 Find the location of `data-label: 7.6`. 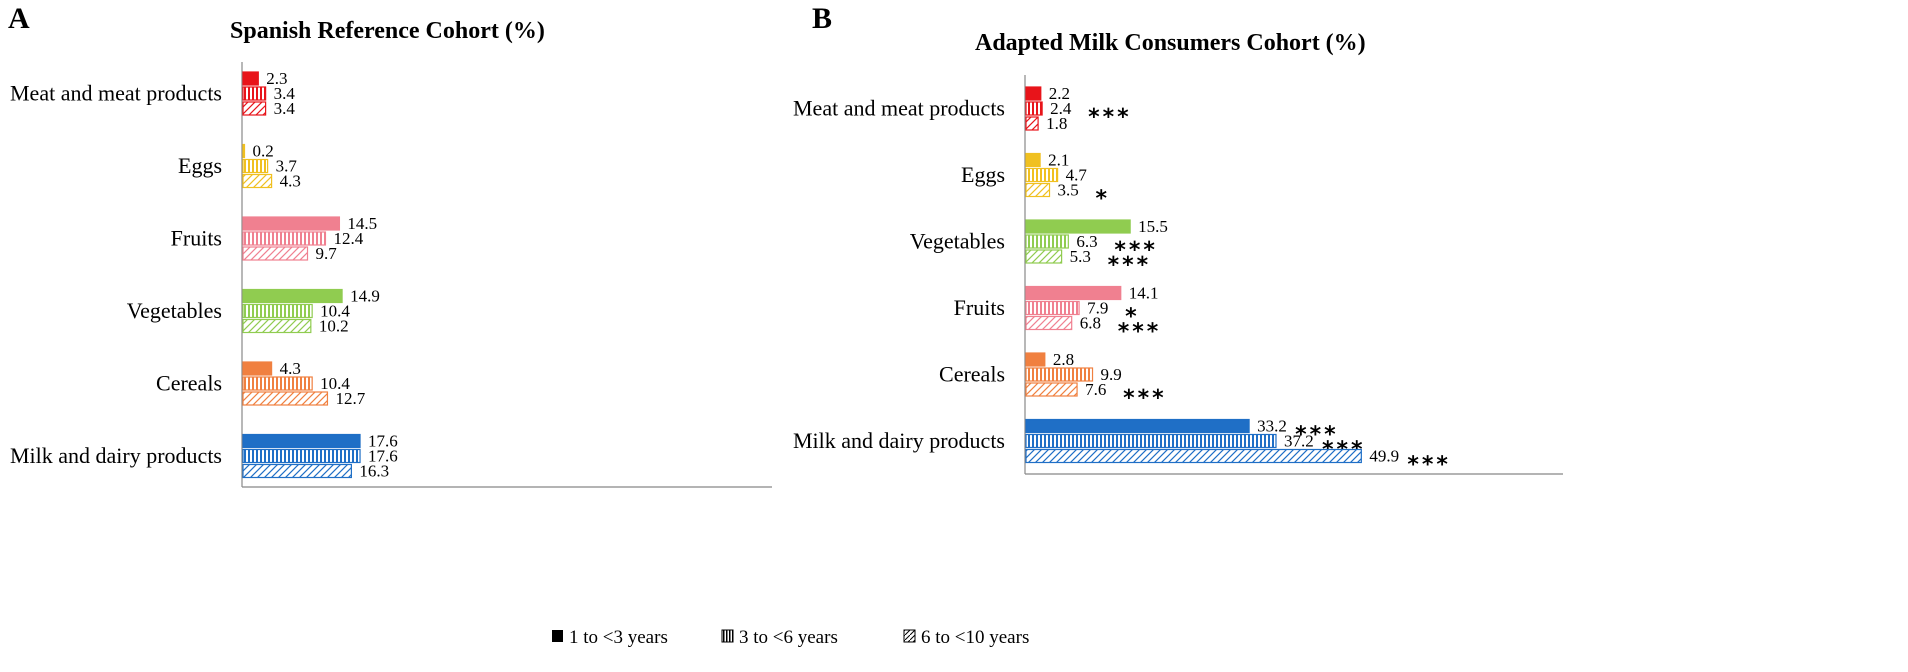

data-label: 7.6 is located at coordinates (1095, 389).